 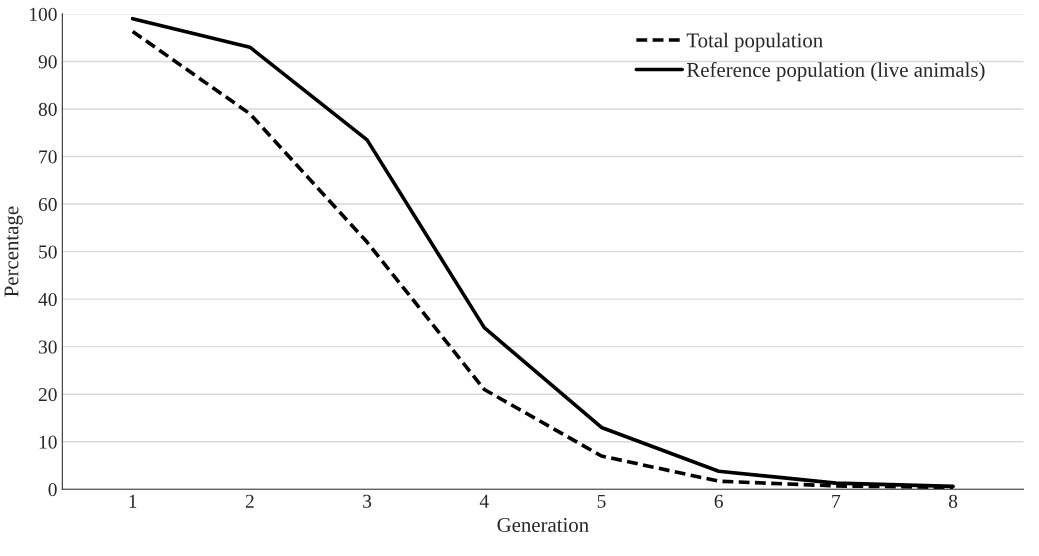 What do you see at coordinates (484, 501) in the screenshot?
I see `x-tick-label: 4` at bounding box center [484, 501].